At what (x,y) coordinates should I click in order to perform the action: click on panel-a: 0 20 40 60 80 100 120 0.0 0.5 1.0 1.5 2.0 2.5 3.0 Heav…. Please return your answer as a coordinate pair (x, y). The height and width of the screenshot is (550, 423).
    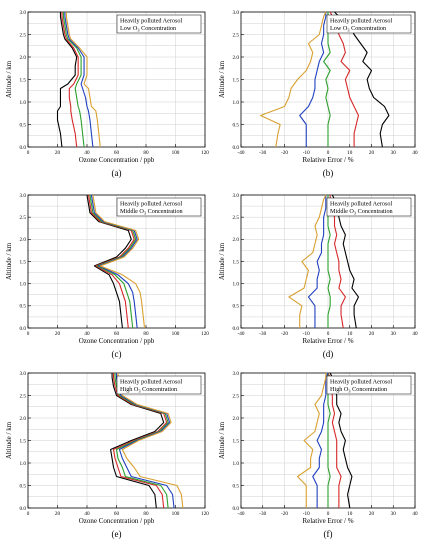
    Looking at the image, I should click on (107, 94).